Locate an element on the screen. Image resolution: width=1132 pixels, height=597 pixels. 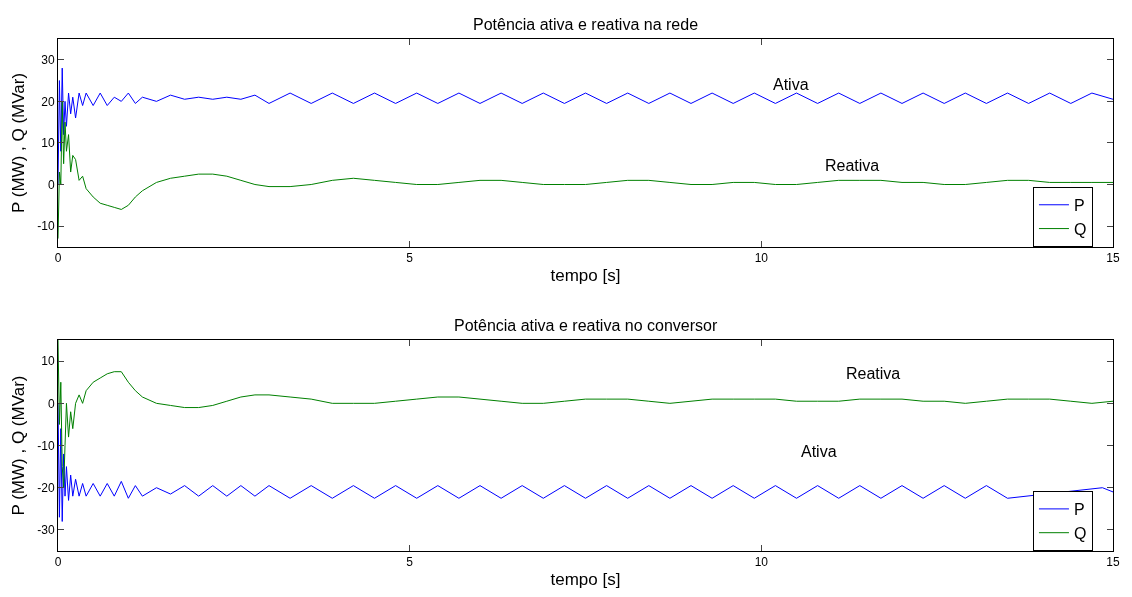
y-tick-label: 20 is located at coordinates (48, 101).